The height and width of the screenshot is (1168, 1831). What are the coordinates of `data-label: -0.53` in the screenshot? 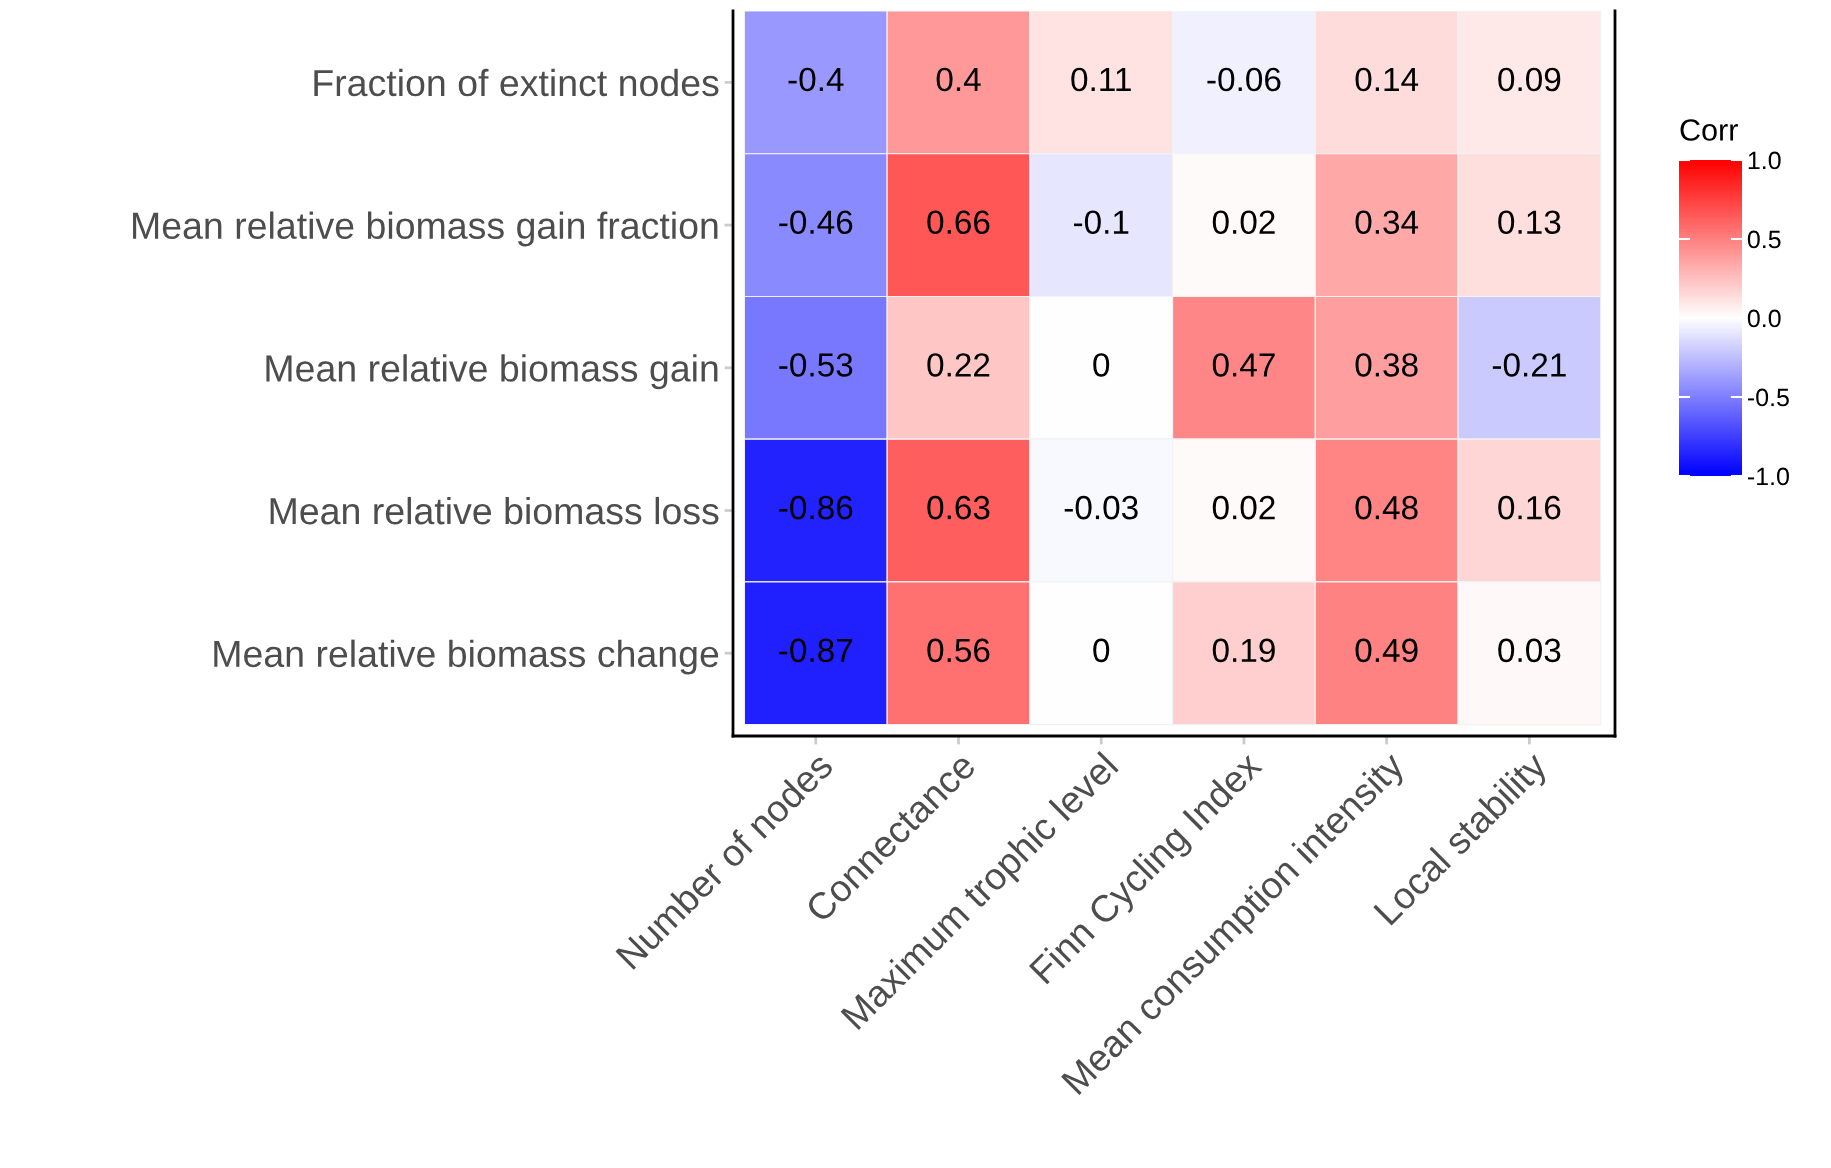 It's located at (816, 365).